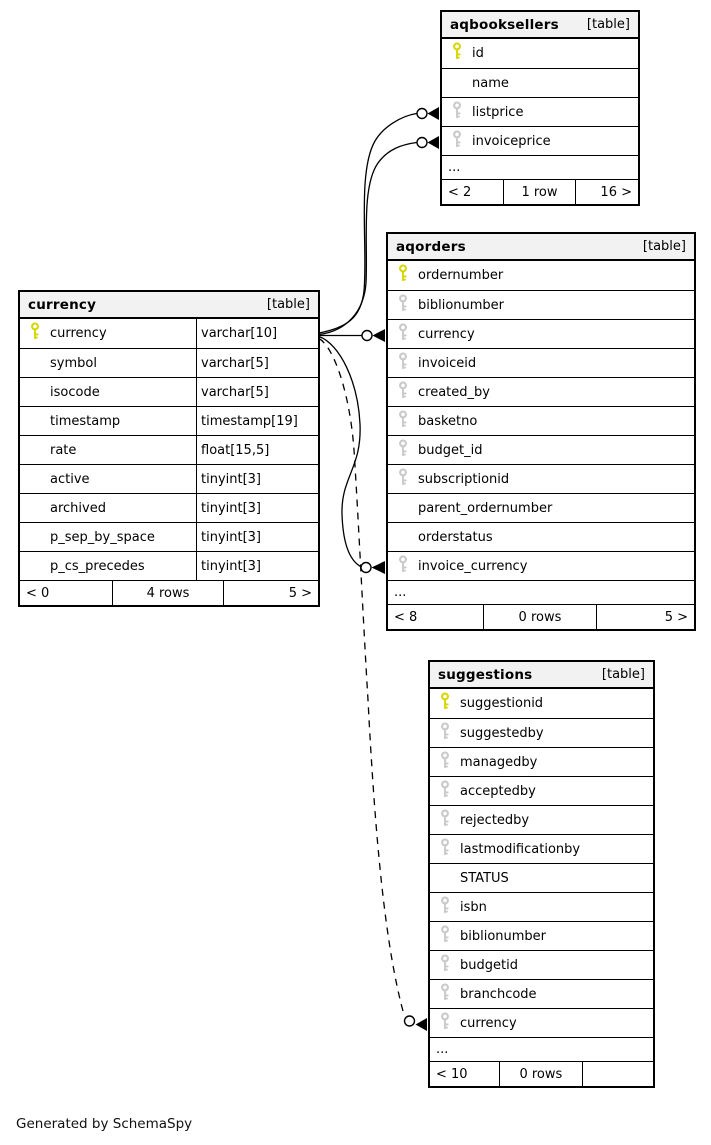 The width and height of the screenshot is (711, 1145). Describe the element at coordinates (541, 362) in the screenshot. I see `column-row-aqorders-invoiceid: invoiceid` at that location.